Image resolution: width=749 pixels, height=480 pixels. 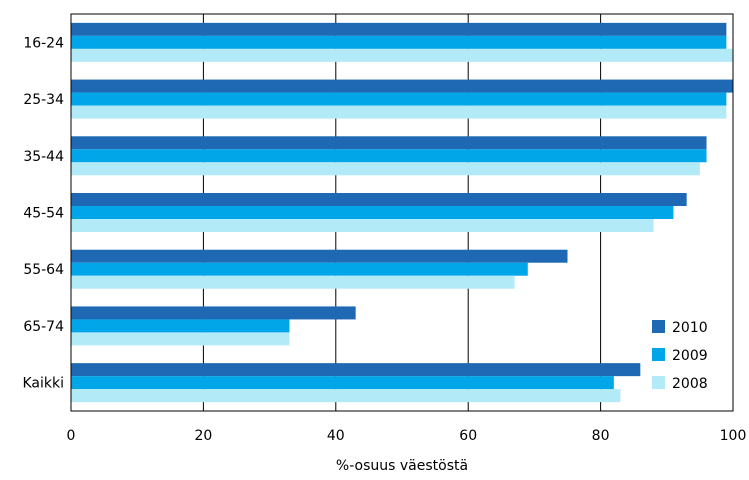 I want to click on x-tick-label-60: 60, so click(x=468, y=436).